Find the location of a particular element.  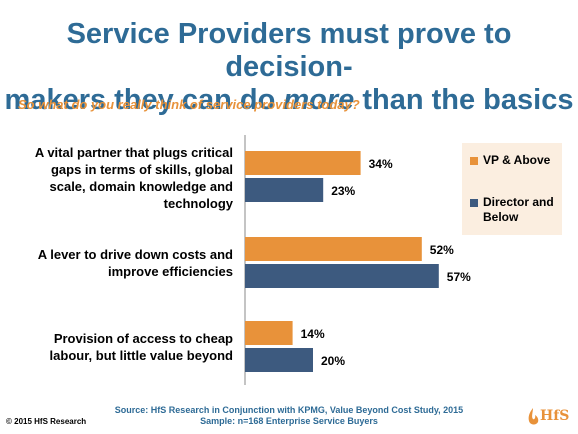

category-label-line: Provision of access to cheap is located at coordinates (143, 338).